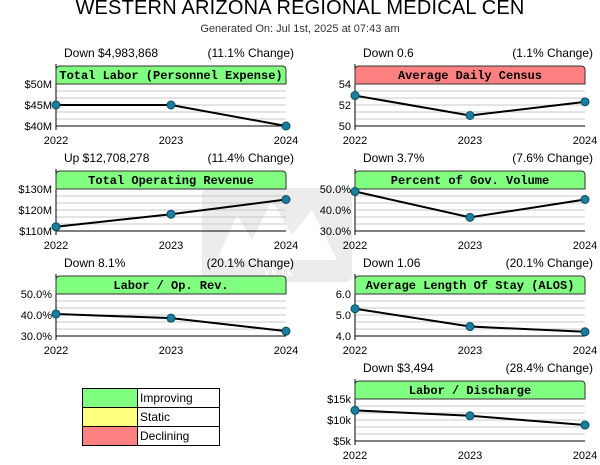 Image resolution: width=600 pixels, height=465 pixels. I want to click on y-tick-label: 52, so click(345, 106).